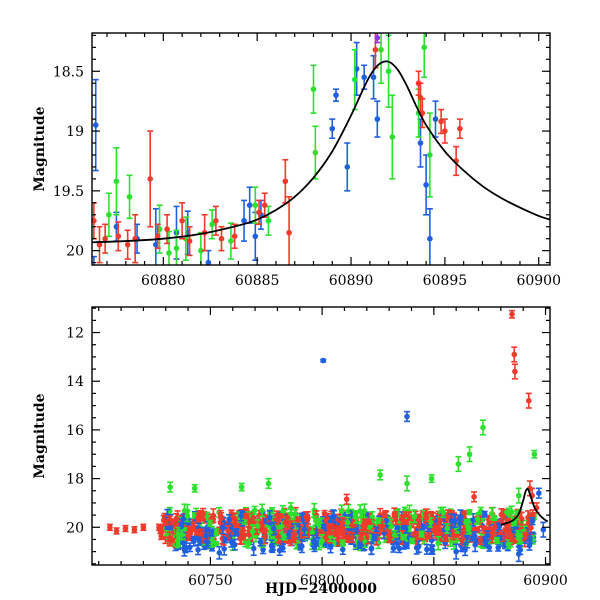 The image size is (600, 600). Describe the element at coordinates (75, 132) in the screenshot. I see `y-tick-label: 19` at that location.